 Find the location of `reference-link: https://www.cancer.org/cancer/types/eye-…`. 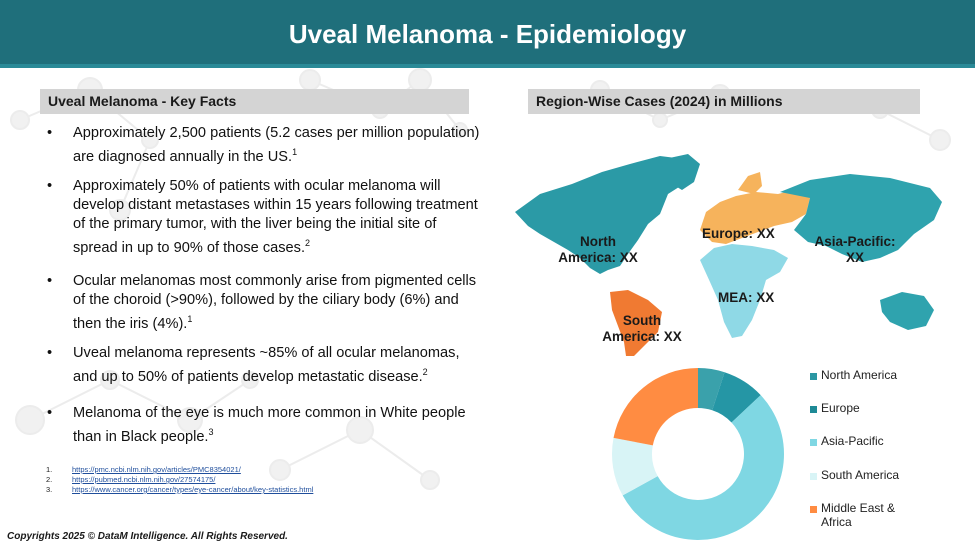

reference-link: https://www.cancer.org/cancer/types/eye-… is located at coordinates (193, 489).